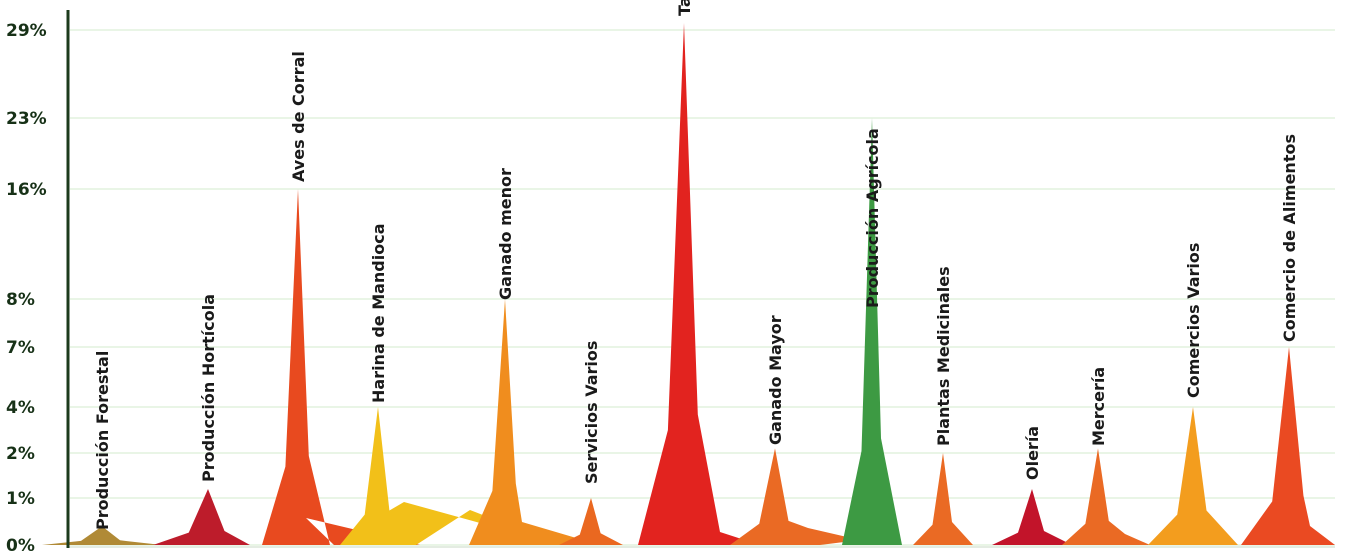 This screenshot has height=553, width=1345. Describe the element at coordinates (26, 190) in the screenshot. I see `y-tick-label: 16%` at that location.